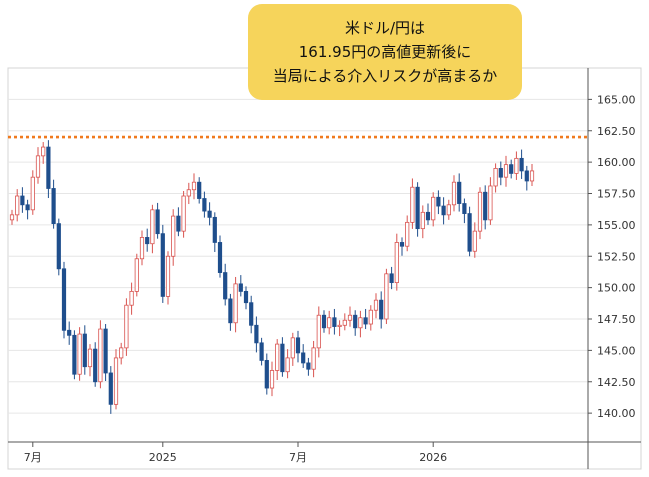 Image resolution: width=649 pixels, height=477 pixels. I want to click on annotation-line-1: 米ドル/円は, so click(385, 28).